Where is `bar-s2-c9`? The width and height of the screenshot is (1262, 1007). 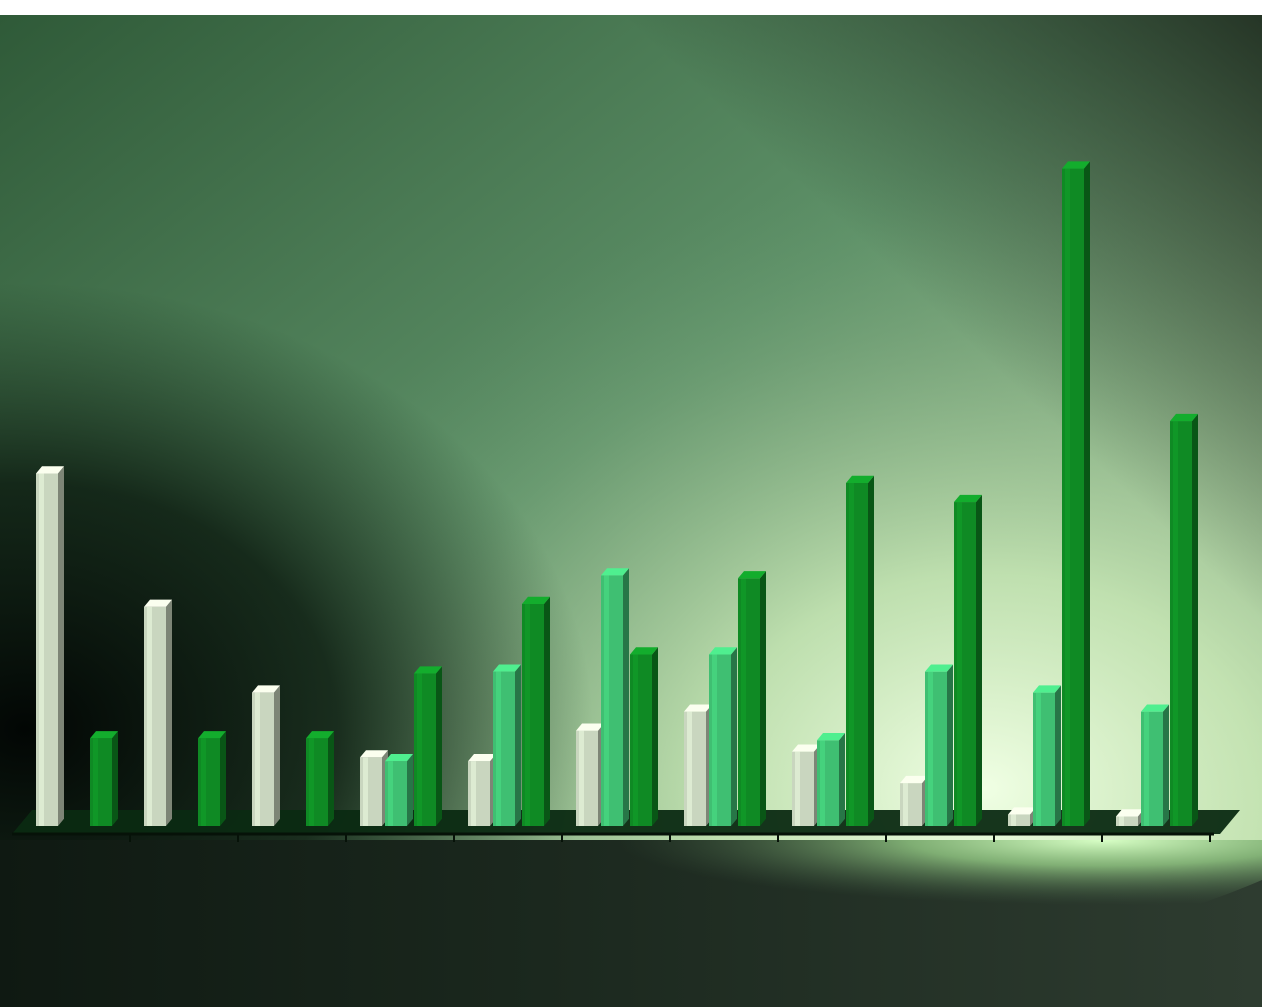 bar-s2-c9 is located at coordinates (939, 745).